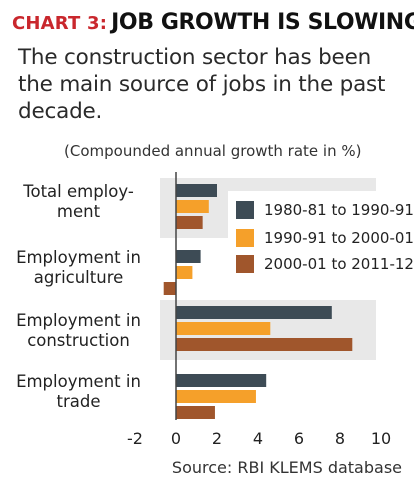 The image size is (414, 499). I want to click on x-tick-label: 10, so click(381, 438).